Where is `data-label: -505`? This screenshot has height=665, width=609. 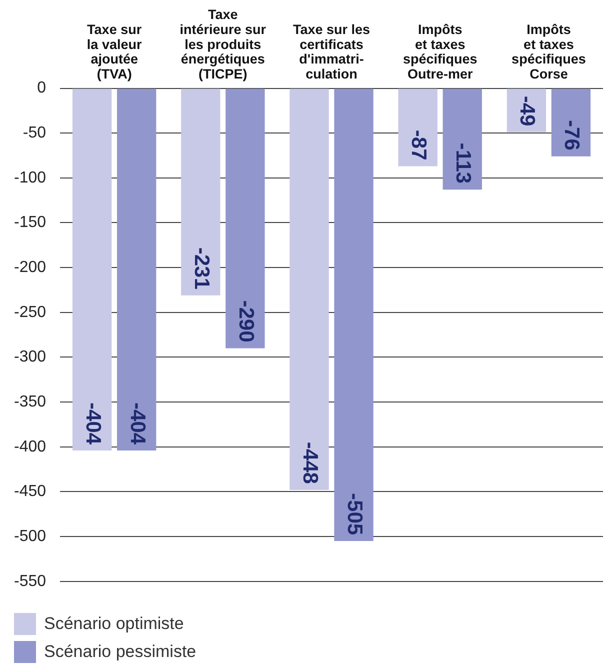
data-label: -505 is located at coordinates (354, 514).